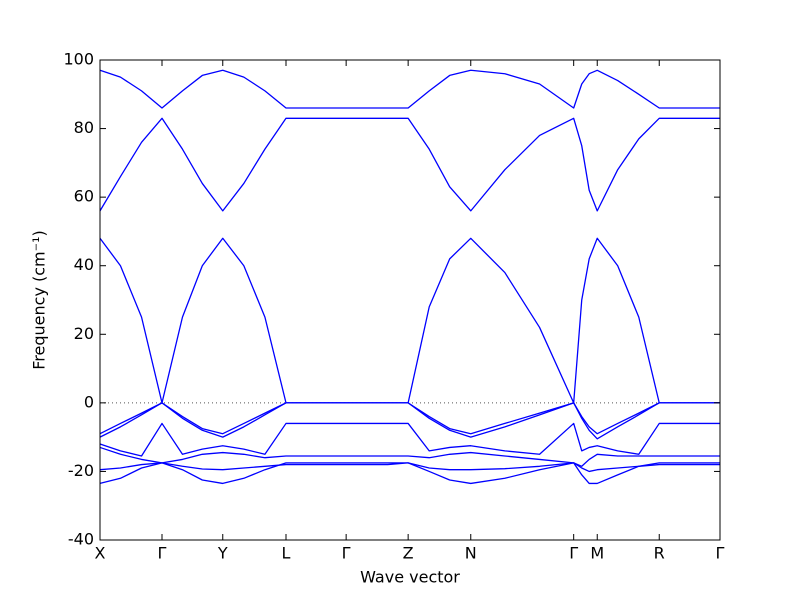 The image size is (800, 600). Describe the element at coordinates (89, 401) in the screenshot. I see `y-tick-label: 0` at that location.